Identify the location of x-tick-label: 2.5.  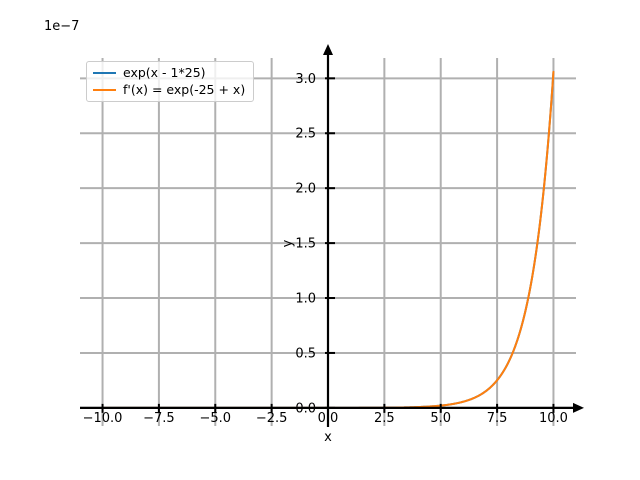
(384, 418).